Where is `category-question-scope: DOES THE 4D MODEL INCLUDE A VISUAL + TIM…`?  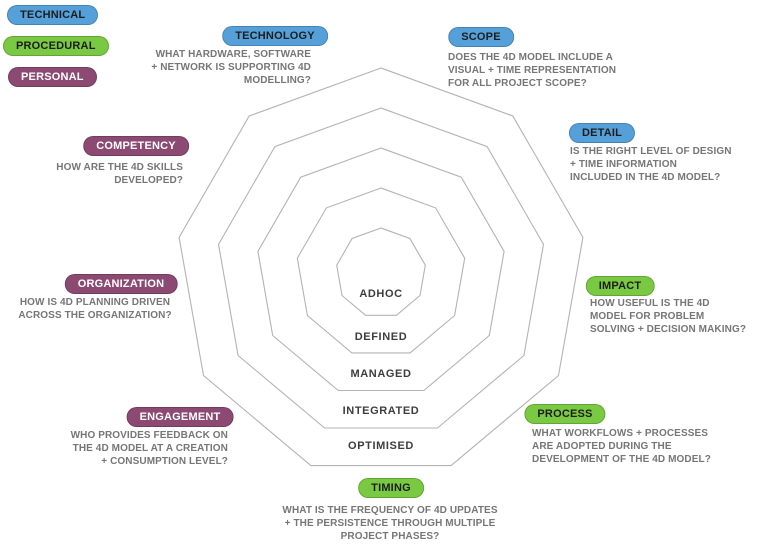
category-question-scope: DOES THE 4D MODEL INCLUDE A VISUAL + TIM… is located at coordinates (532, 70).